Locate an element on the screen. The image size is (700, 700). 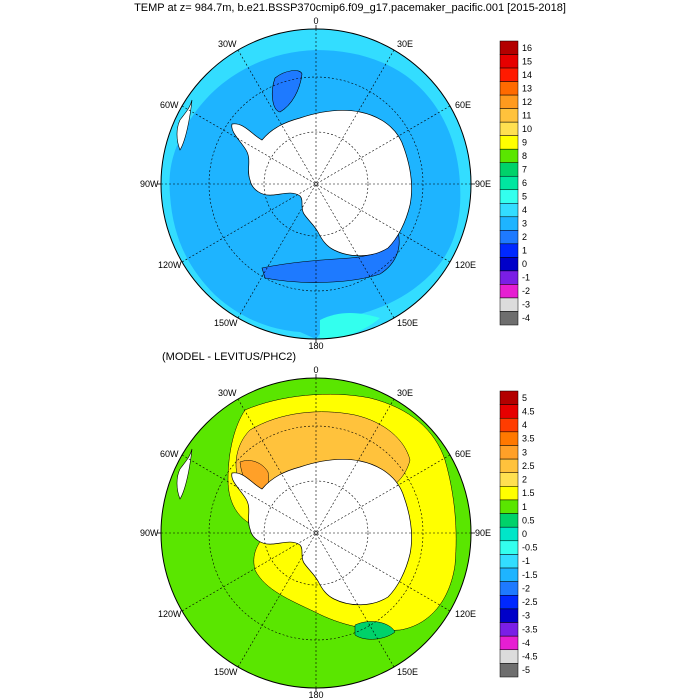
ocean-2-3c-weddell is located at coordinates (287, 91).